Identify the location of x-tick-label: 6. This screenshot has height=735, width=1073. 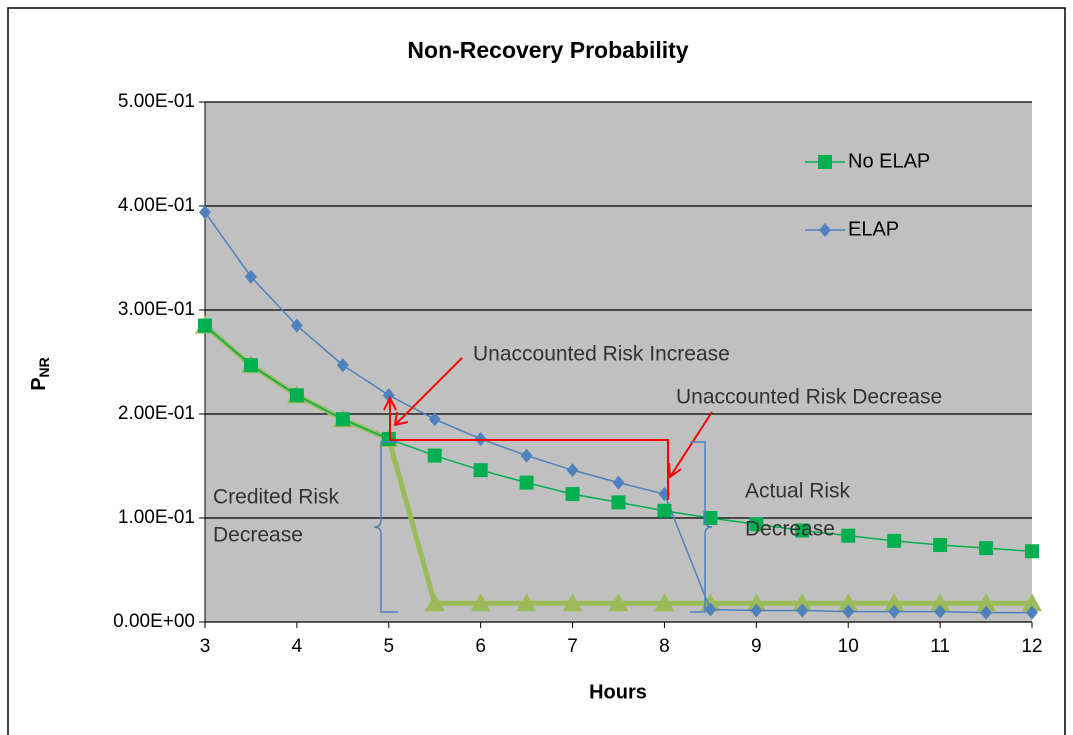
(480, 646).